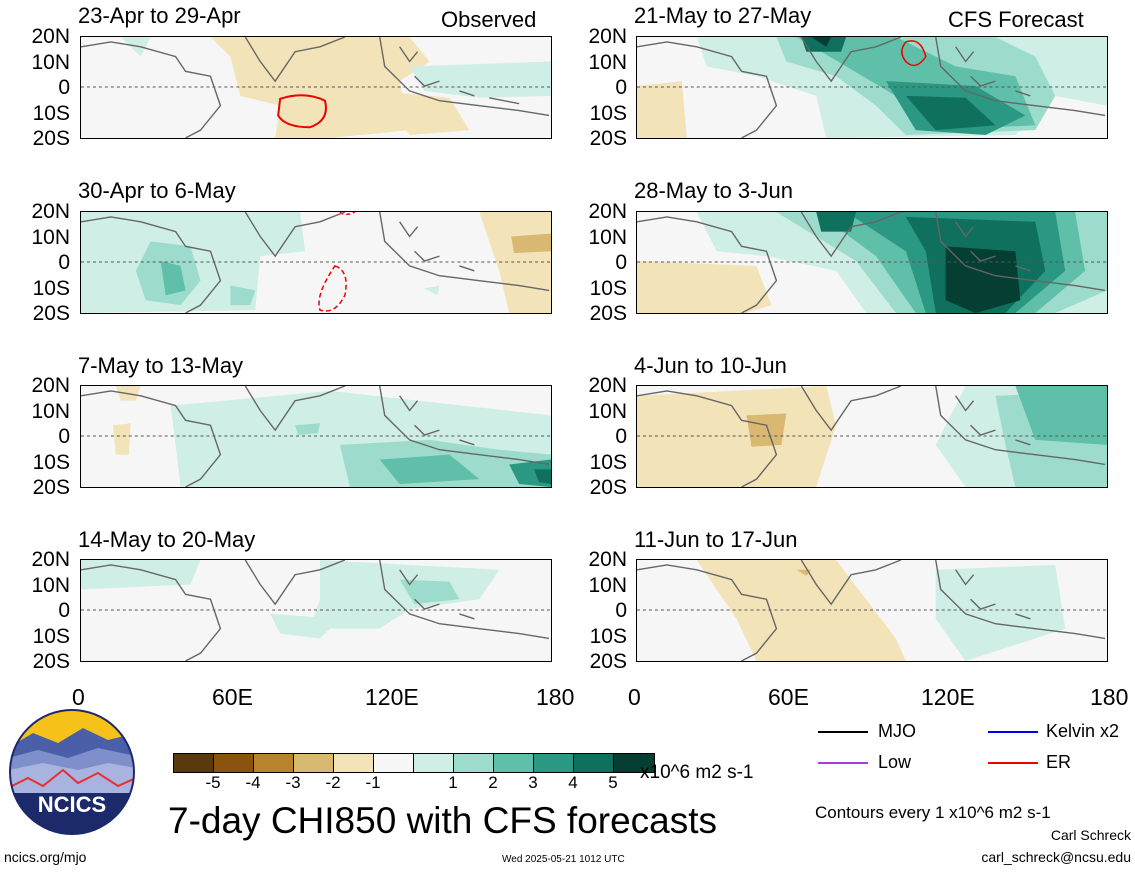 The height and width of the screenshot is (872, 1135). What do you see at coordinates (1013, 763) in the screenshot?
I see `legend-line-er` at bounding box center [1013, 763].